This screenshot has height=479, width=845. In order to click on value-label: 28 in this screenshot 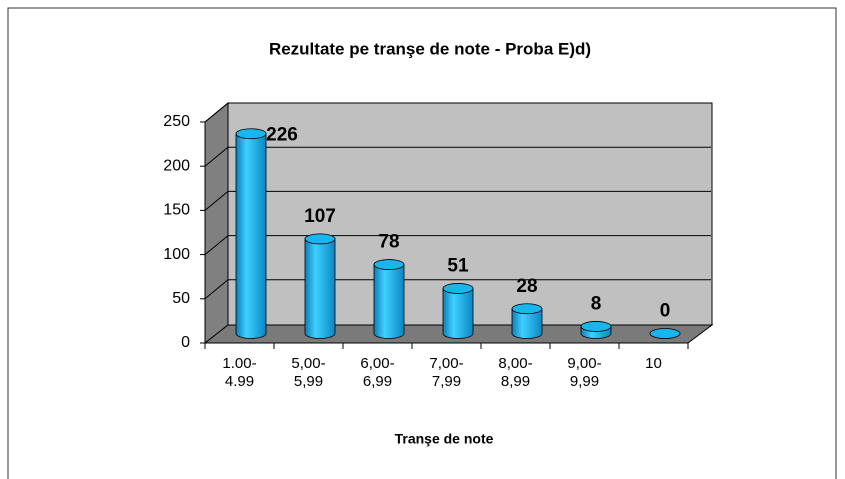, I will do `click(526, 286)`.